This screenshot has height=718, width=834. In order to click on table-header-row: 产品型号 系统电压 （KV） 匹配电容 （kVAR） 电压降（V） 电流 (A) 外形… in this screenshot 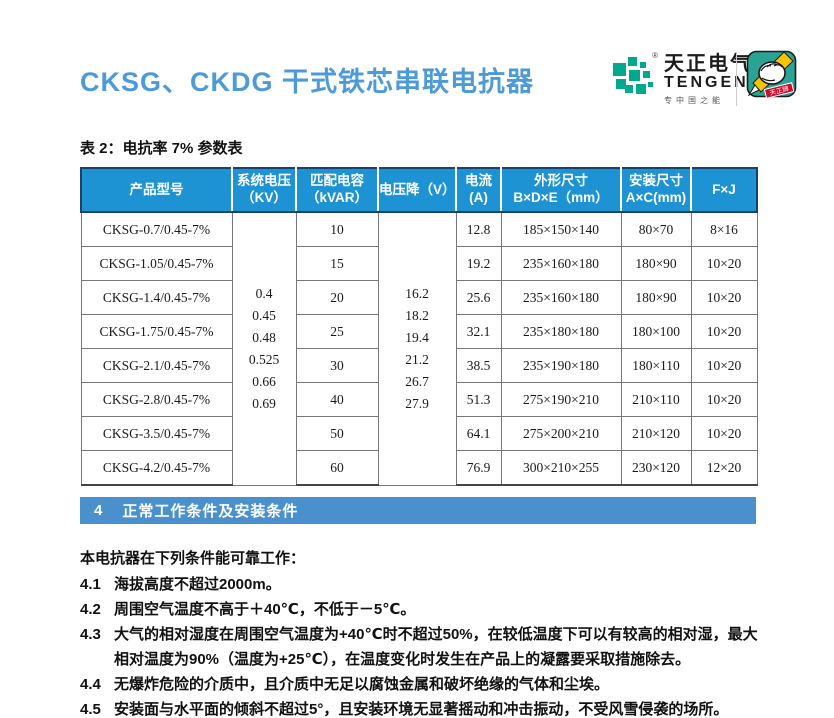, I will do `click(419, 190)`.